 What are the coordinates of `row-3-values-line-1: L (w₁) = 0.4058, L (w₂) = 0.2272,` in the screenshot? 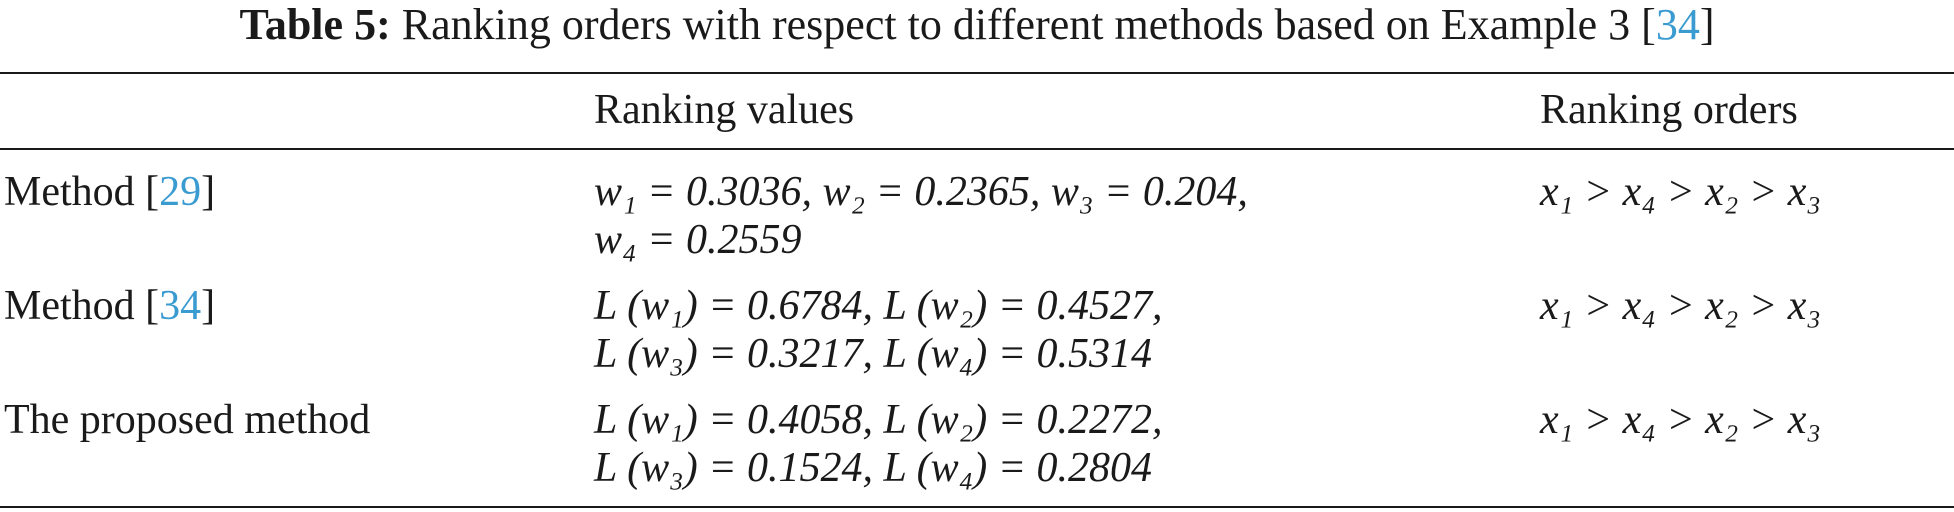 It's located at (878, 420).